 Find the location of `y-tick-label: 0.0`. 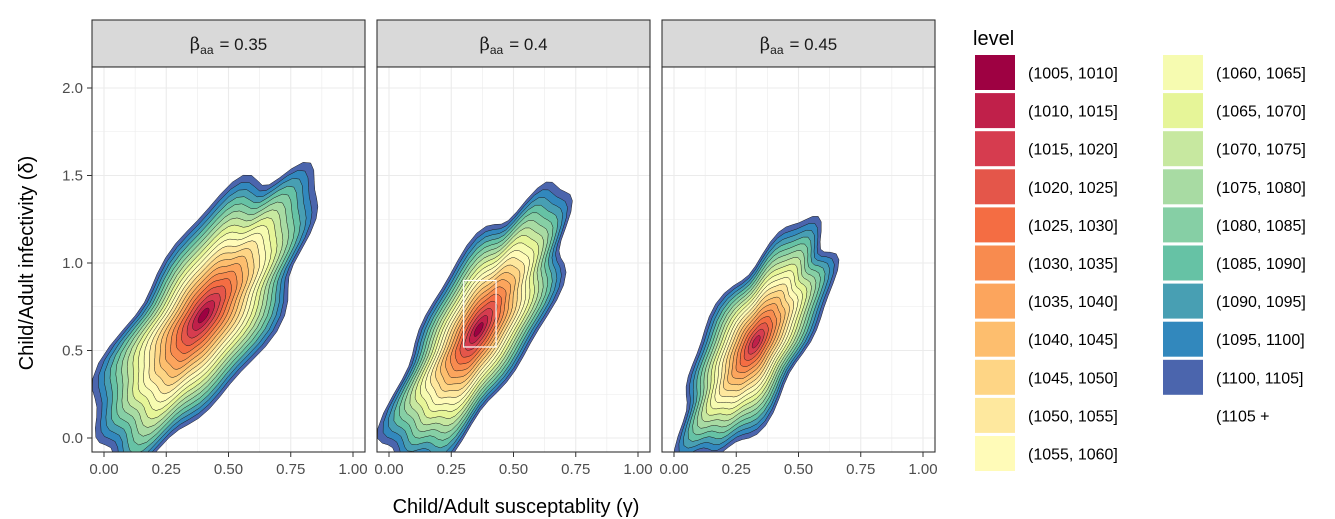

y-tick-label: 0.0 is located at coordinates (72, 438).